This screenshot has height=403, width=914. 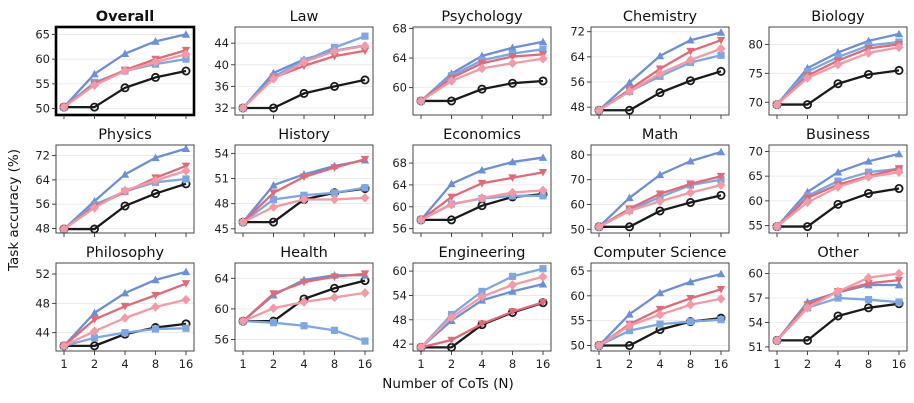 I want to click on y-tick-label: 68, so click(x=399, y=163).